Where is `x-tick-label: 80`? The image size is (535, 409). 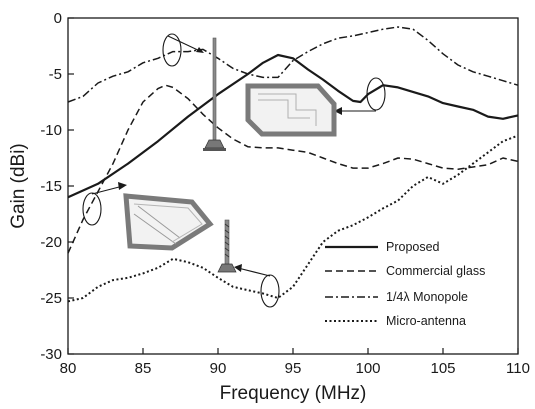 x-tick-label: 80 is located at coordinates (68, 368).